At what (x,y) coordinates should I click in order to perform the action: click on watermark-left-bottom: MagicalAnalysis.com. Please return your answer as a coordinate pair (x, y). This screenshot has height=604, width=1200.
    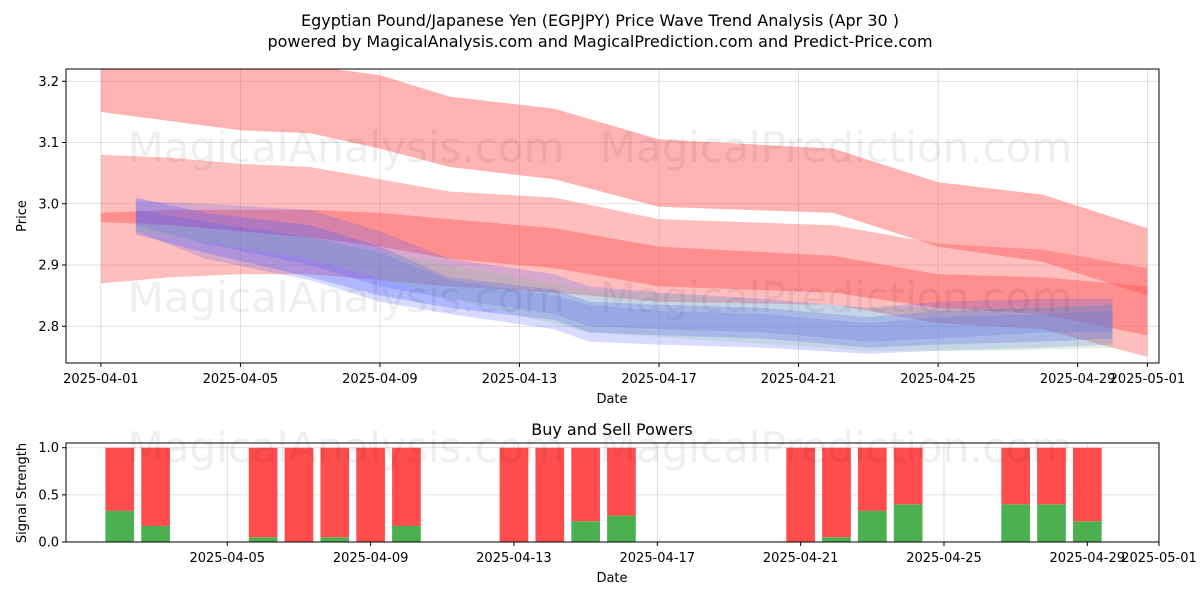
    Looking at the image, I should click on (346, 447).